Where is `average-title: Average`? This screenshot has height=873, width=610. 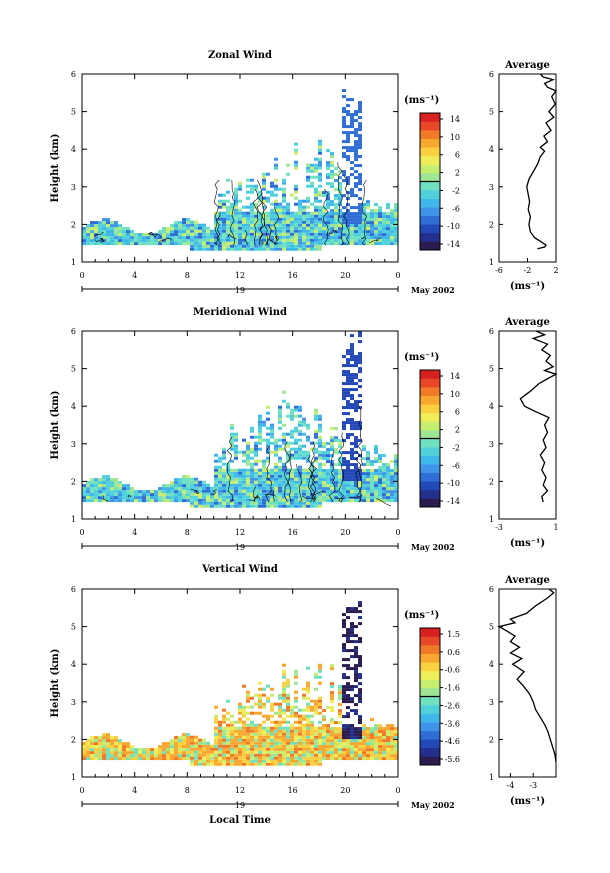
average-title: Average is located at coordinates (527, 65).